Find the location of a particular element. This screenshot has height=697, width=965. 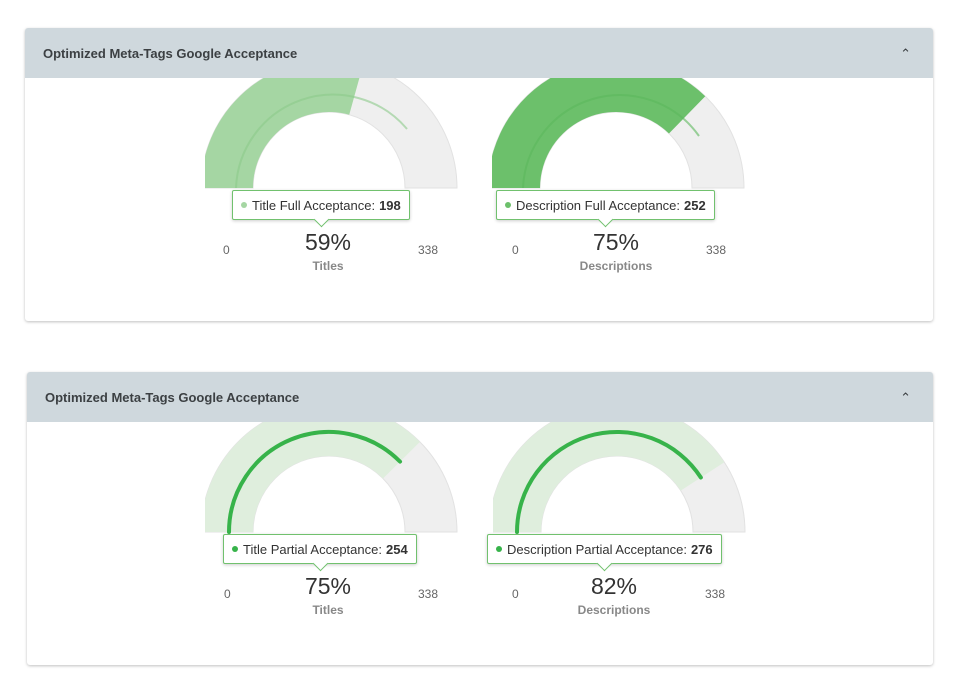

gauge-tooltip: Description Full Acceptance: 252 is located at coordinates (605, 209).